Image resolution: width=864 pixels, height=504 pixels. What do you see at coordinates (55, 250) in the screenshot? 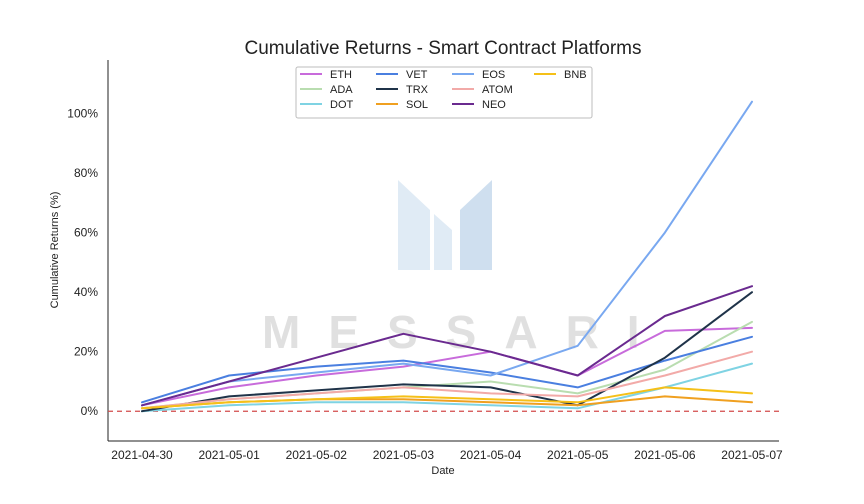
I see `y-axis-label: Cumulative Returns (%)` at bounding box center [55, 250].